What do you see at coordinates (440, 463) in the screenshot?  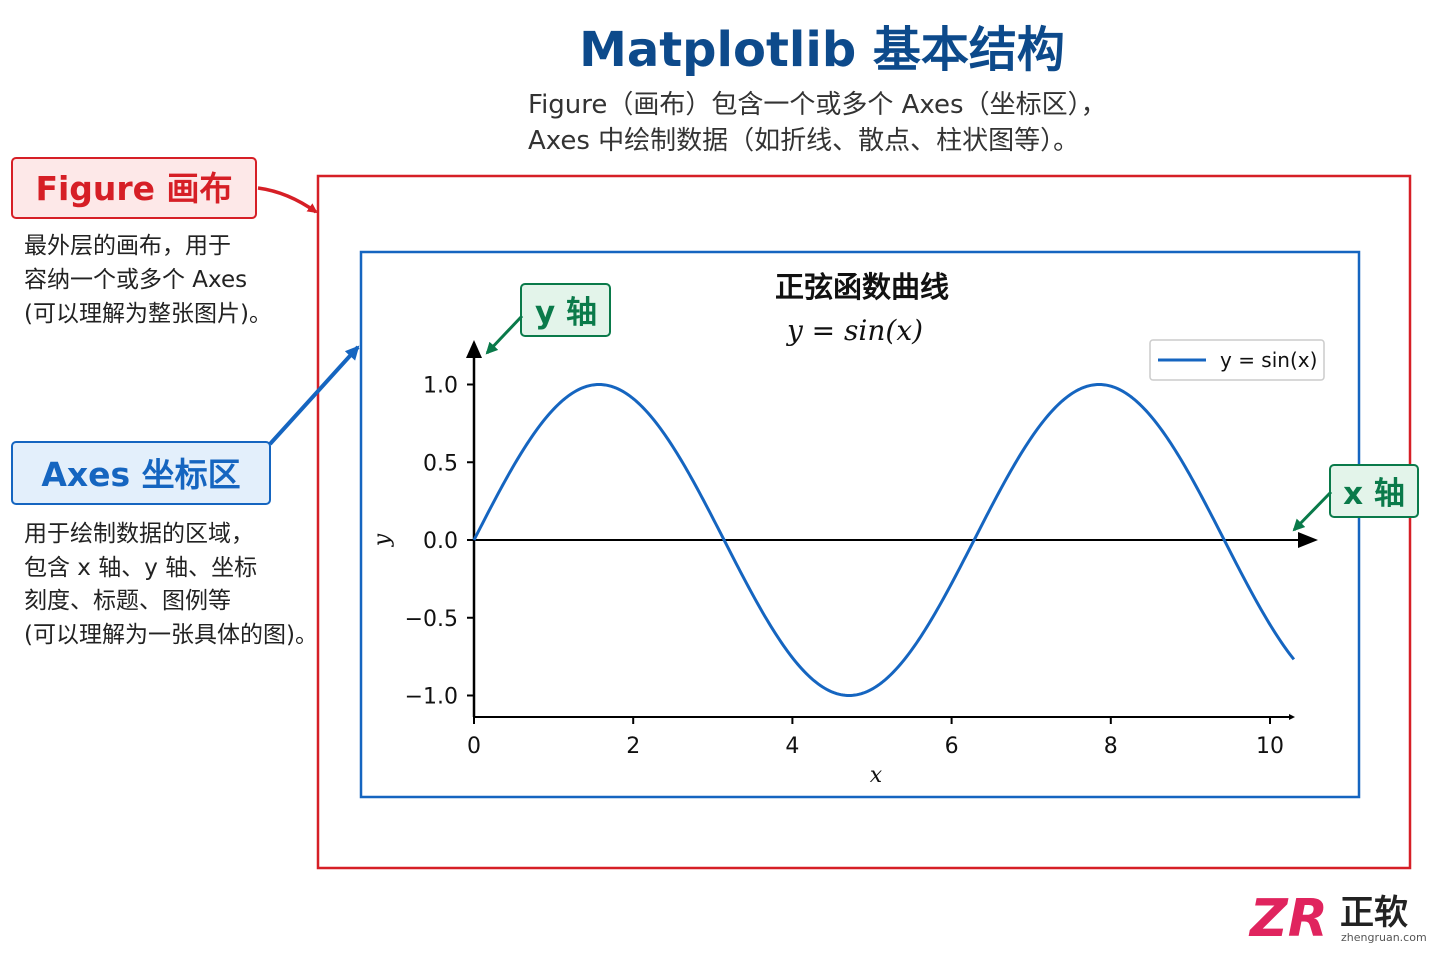 I see `y-tick-label: 0.5` at bounding box center [440, 463].